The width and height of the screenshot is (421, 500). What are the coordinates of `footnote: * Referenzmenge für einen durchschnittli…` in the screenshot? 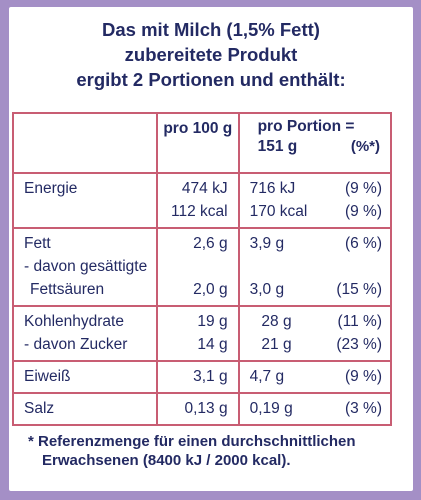 It's located at (213, 451).